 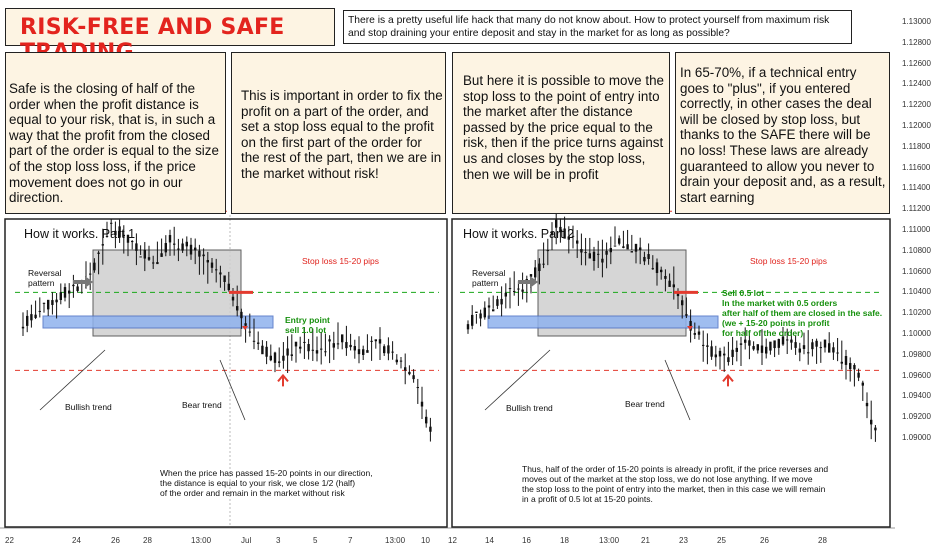 What do you see at coordinates (916, 333) in the screenshot?
I see `y-tick-label: 1.10000` at bounding box center [916, 333].